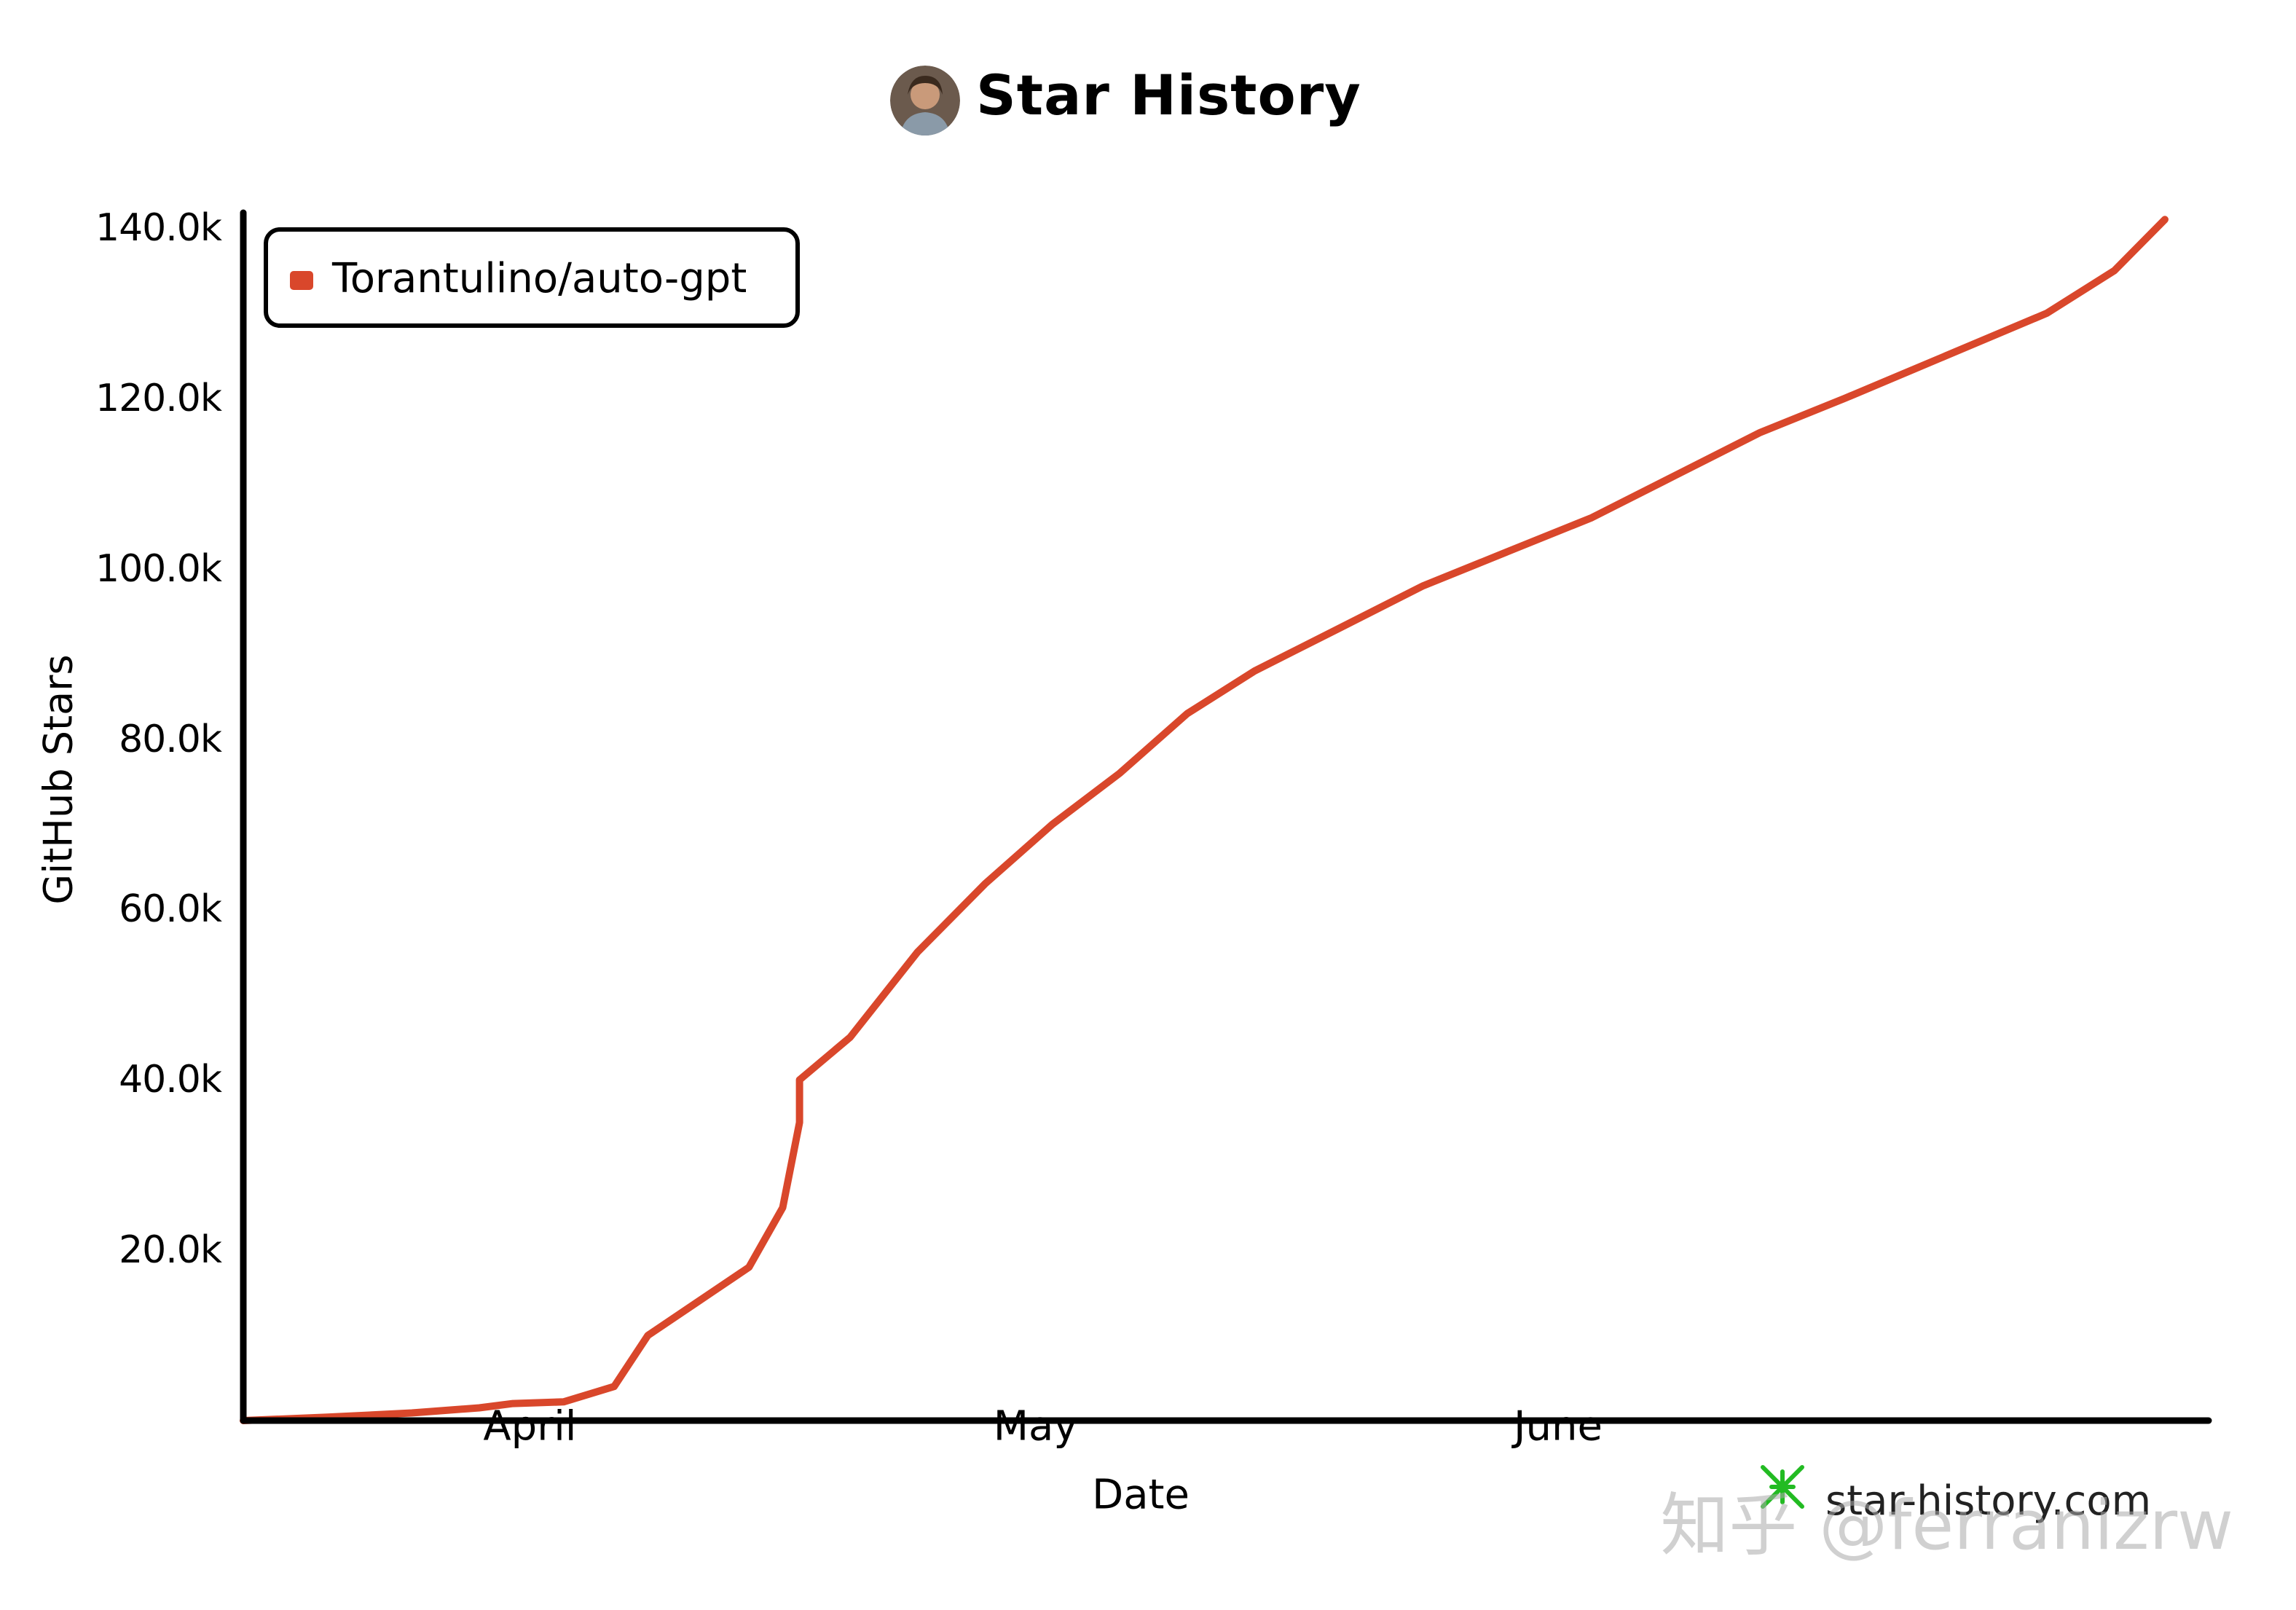  I want to click on y-tick-label: 120.0k, so click(158, 398).